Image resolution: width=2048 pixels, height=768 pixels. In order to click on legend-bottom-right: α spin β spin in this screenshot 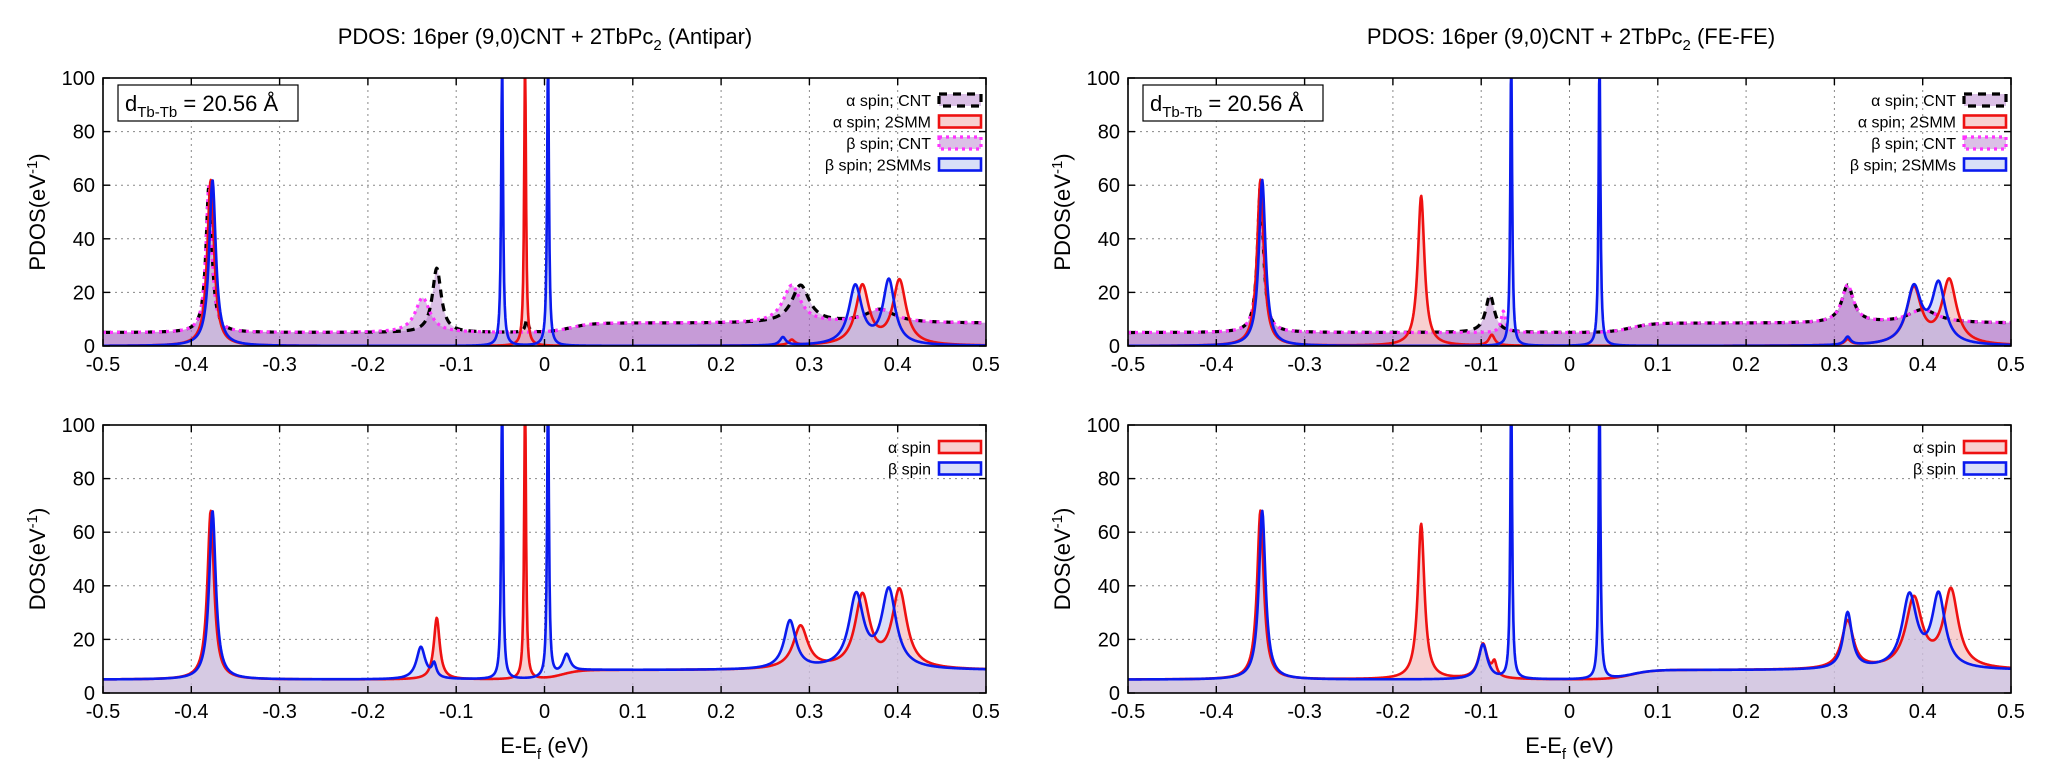, I will do `click(1960, 459)`.